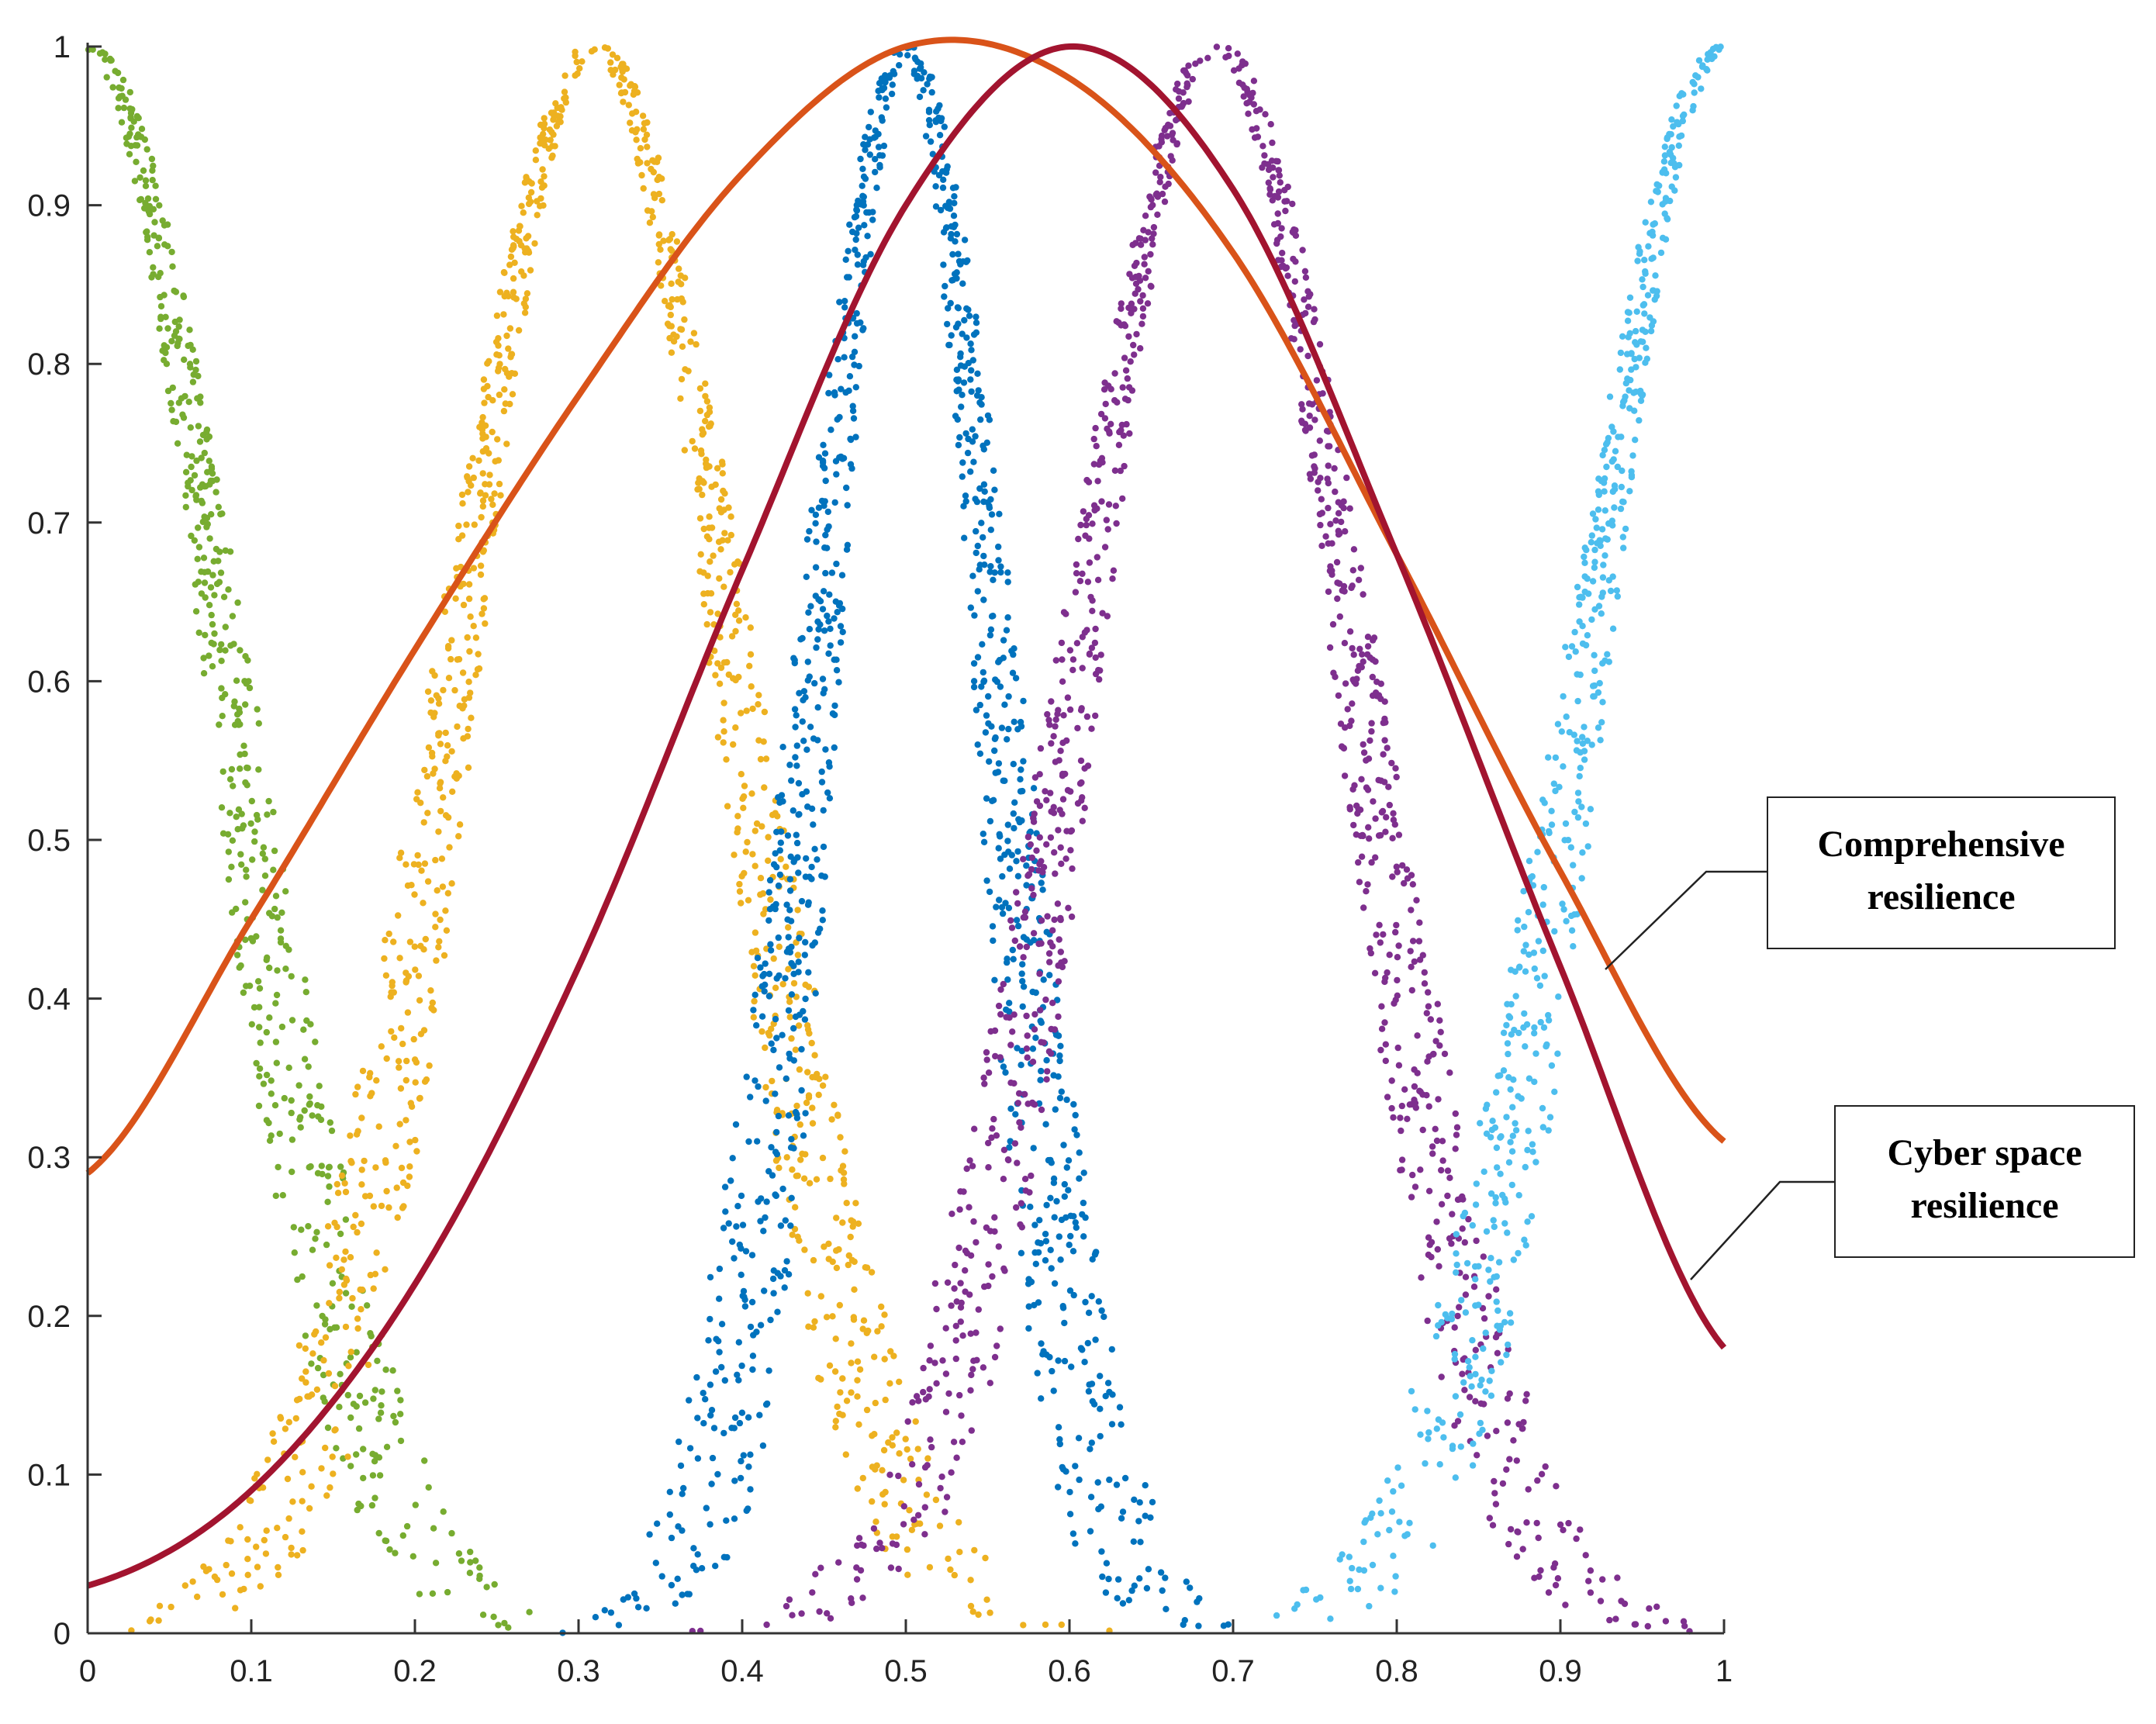  What do you see at coordinates (87, 1671) in the screenshot?
I see `x-tick-label: 0` at bounding box center [87, 1671].